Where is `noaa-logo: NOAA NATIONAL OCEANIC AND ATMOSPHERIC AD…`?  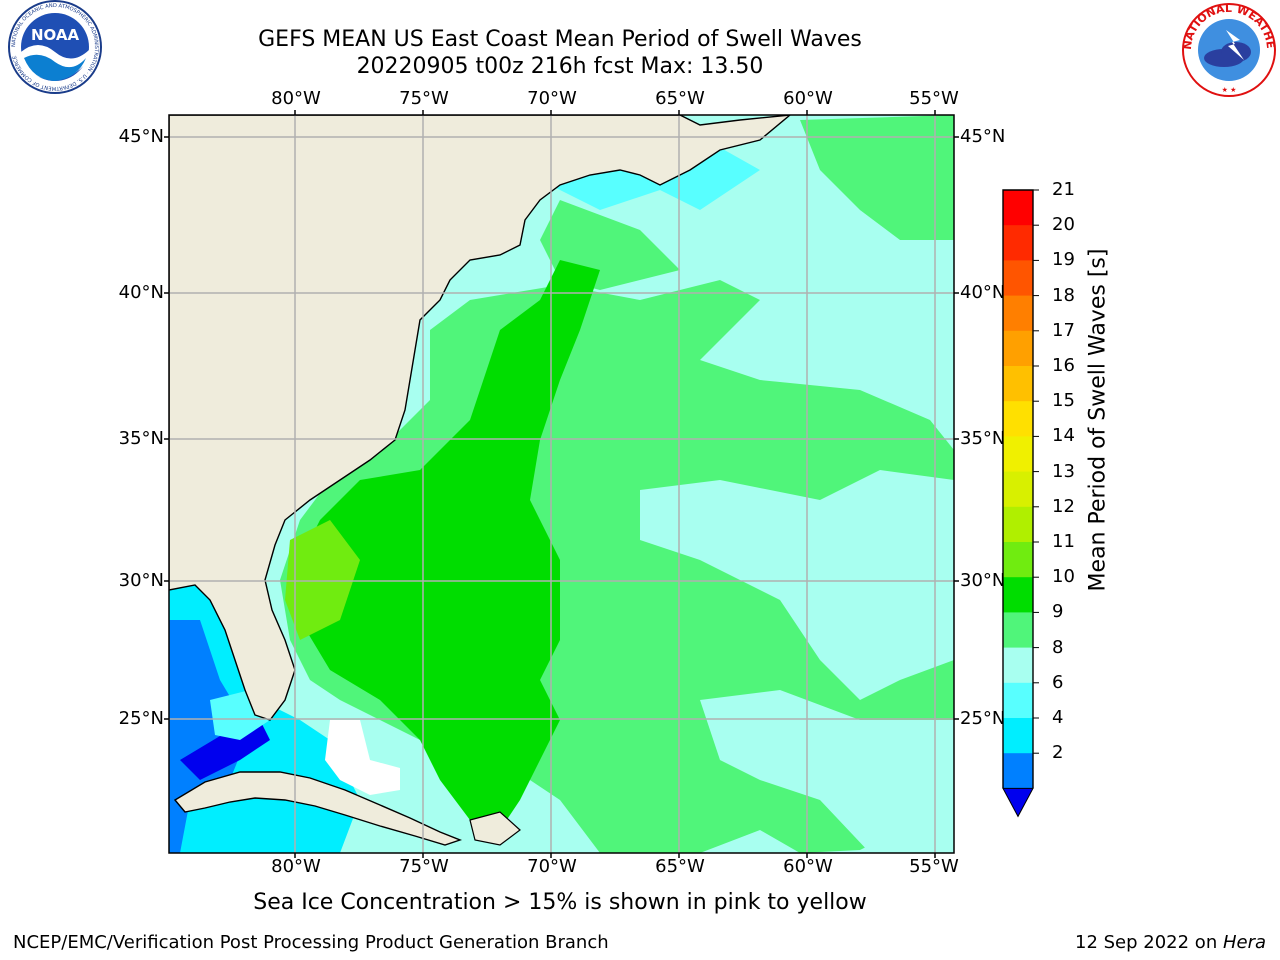
noaa-logo: NOAA NATIONAL OCEANIC AND ATMOSPHERIC AD… is located at coordinates (55, 47).